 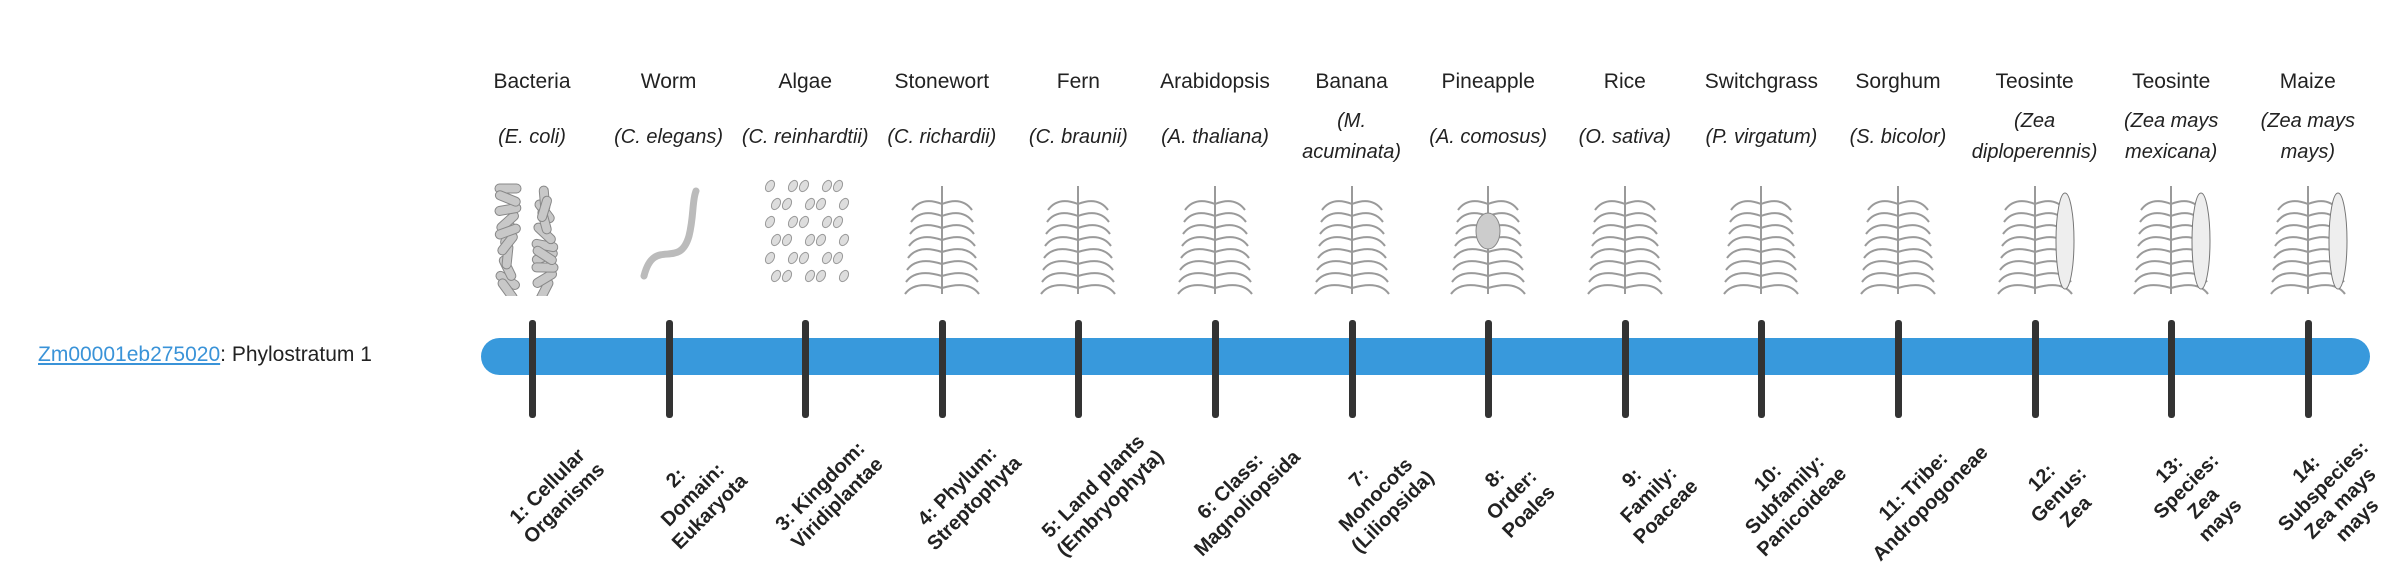 I want to click on banana-icon, so click(x=1352, y=236).